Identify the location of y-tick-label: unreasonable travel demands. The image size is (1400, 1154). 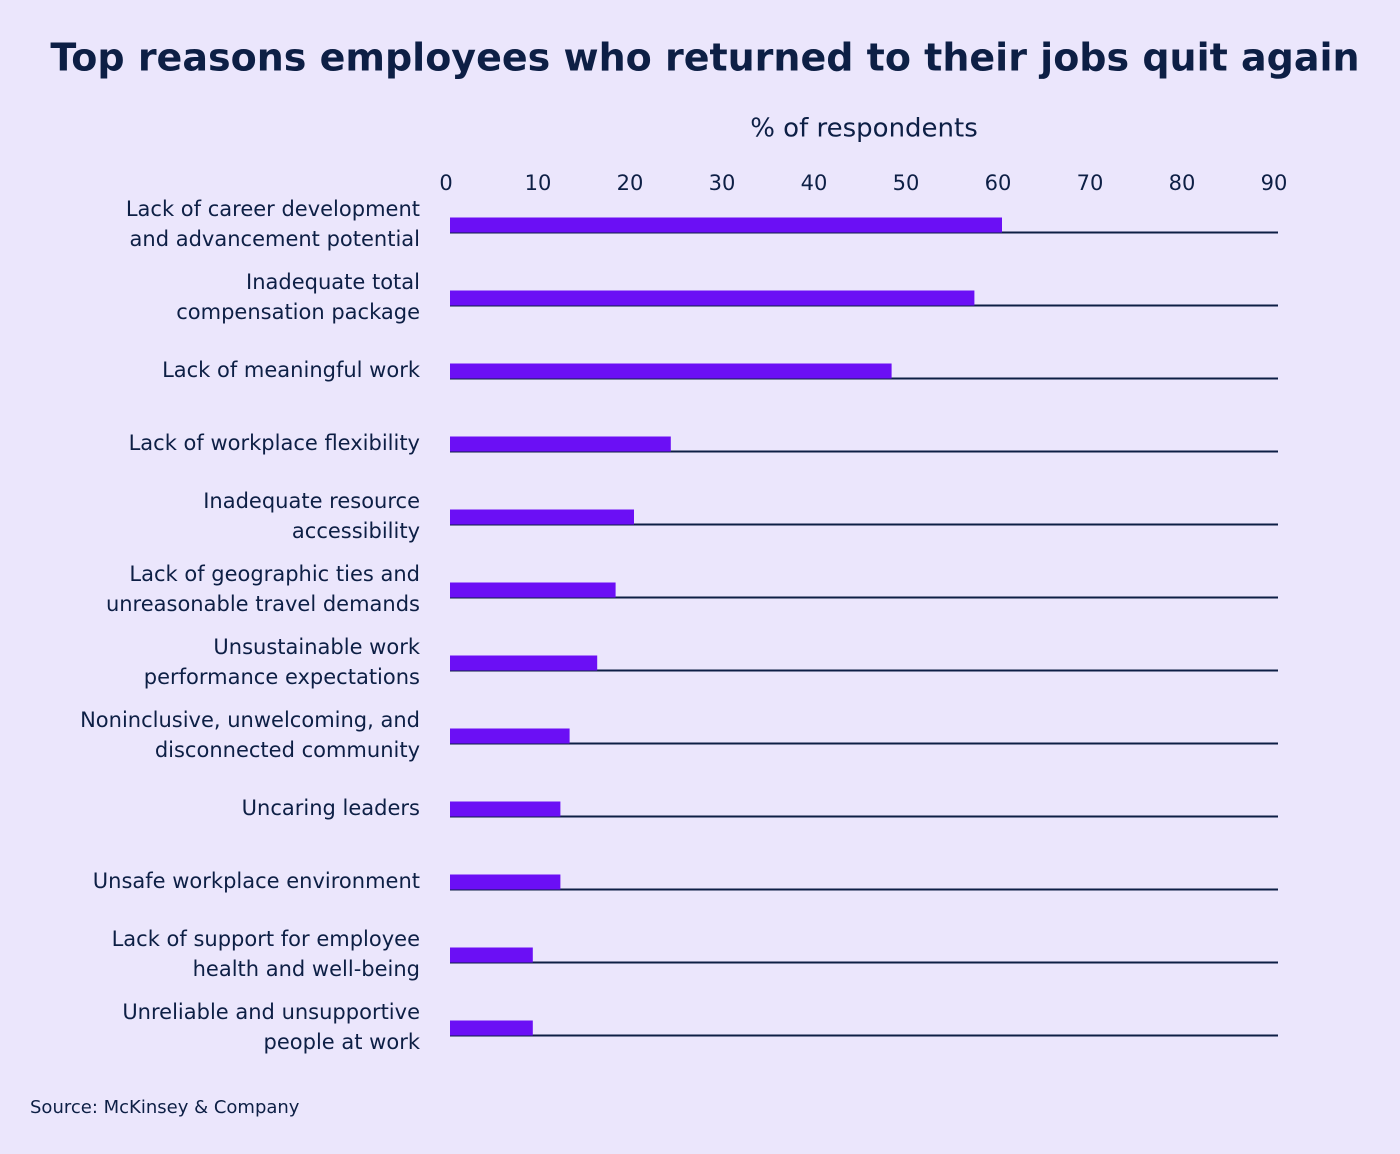
(263, 604).